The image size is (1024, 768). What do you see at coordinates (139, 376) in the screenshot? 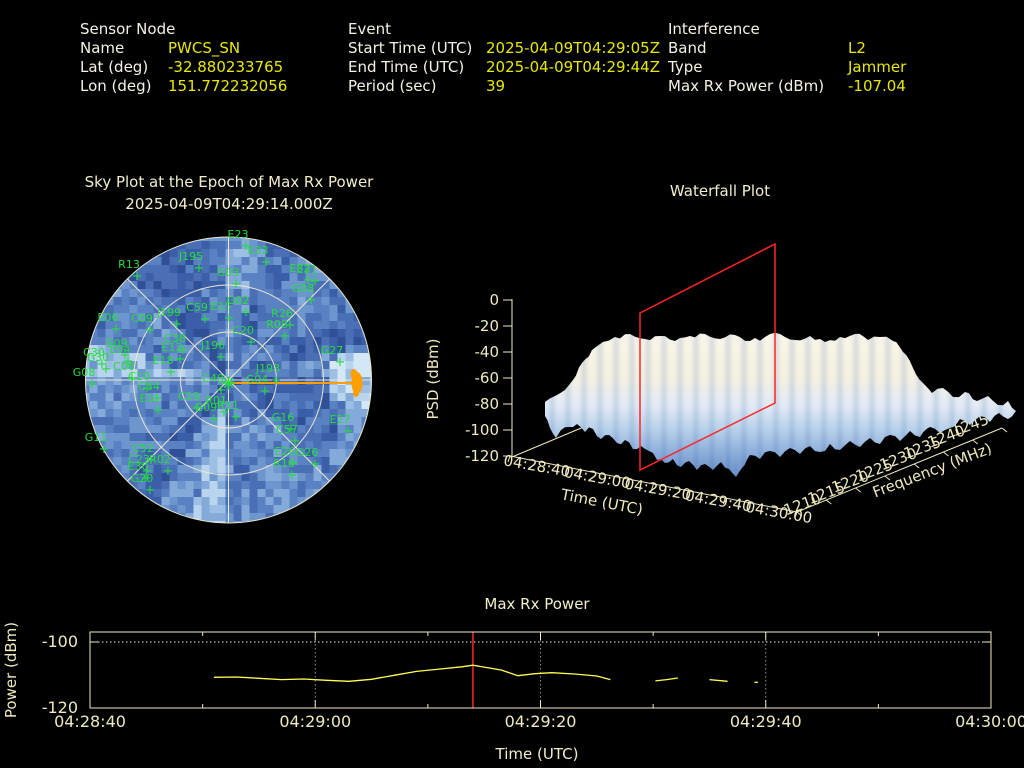
I see `satellite-label: C10` at bounding box center [139, 376].